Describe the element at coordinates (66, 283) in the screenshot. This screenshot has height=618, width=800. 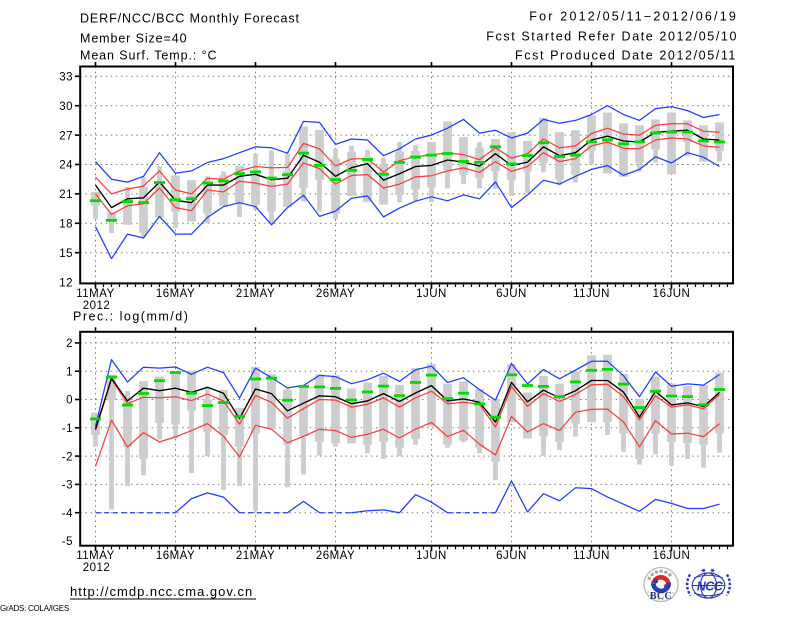
I see `svg-text: 12` at that location.